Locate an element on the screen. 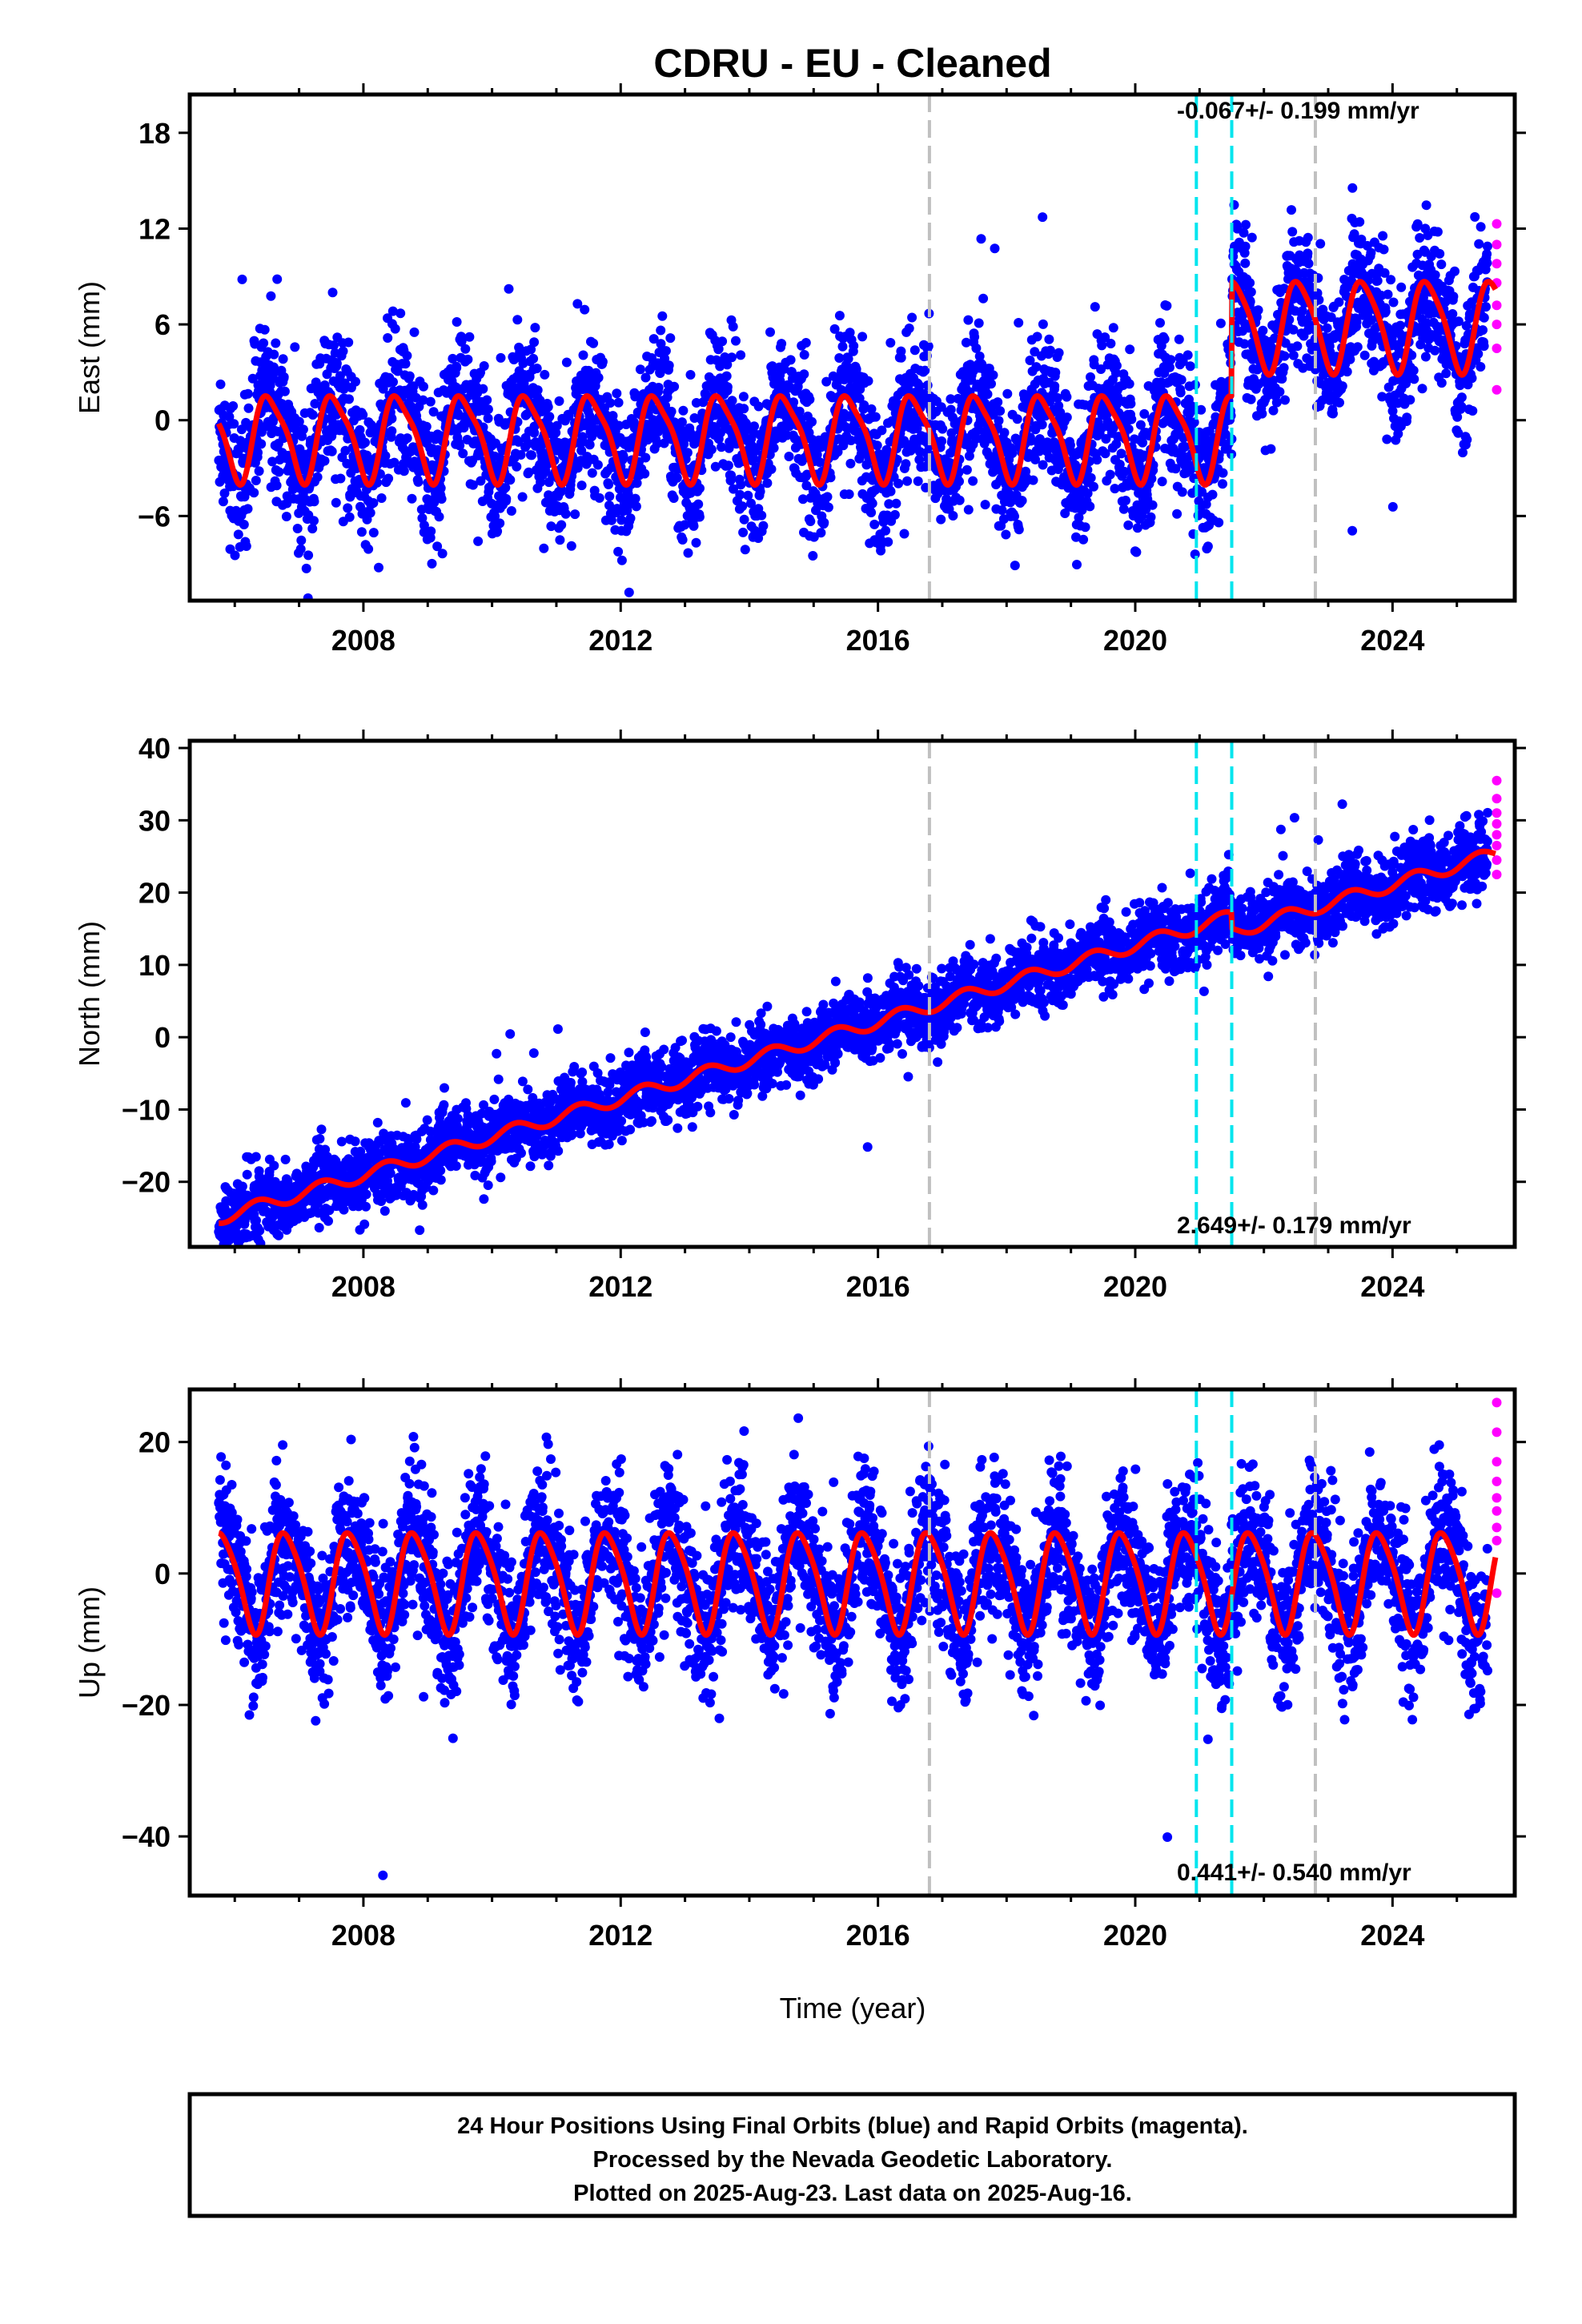 This screenshot has width=1582, height=2324. y-tick-label: 18 is located at coordinates (155, 133).